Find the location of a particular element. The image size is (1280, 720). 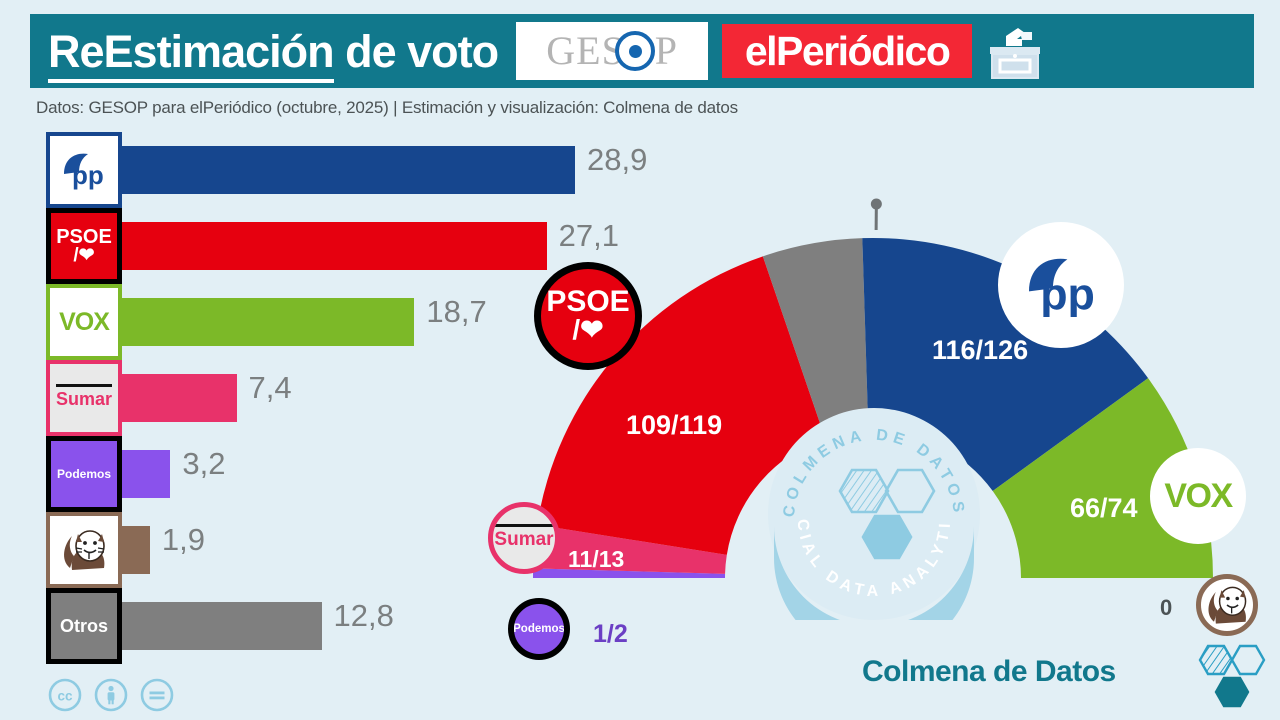

pp-logo: pp is located at coordinates (84, 170).